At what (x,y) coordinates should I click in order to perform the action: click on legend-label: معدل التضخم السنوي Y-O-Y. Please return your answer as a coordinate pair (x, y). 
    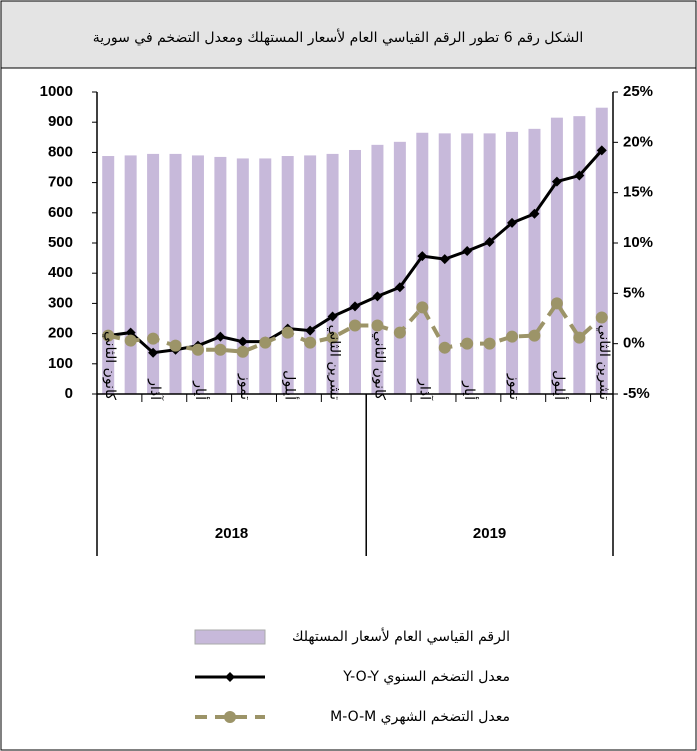
    Looking at the image, I should click on (426, 677).